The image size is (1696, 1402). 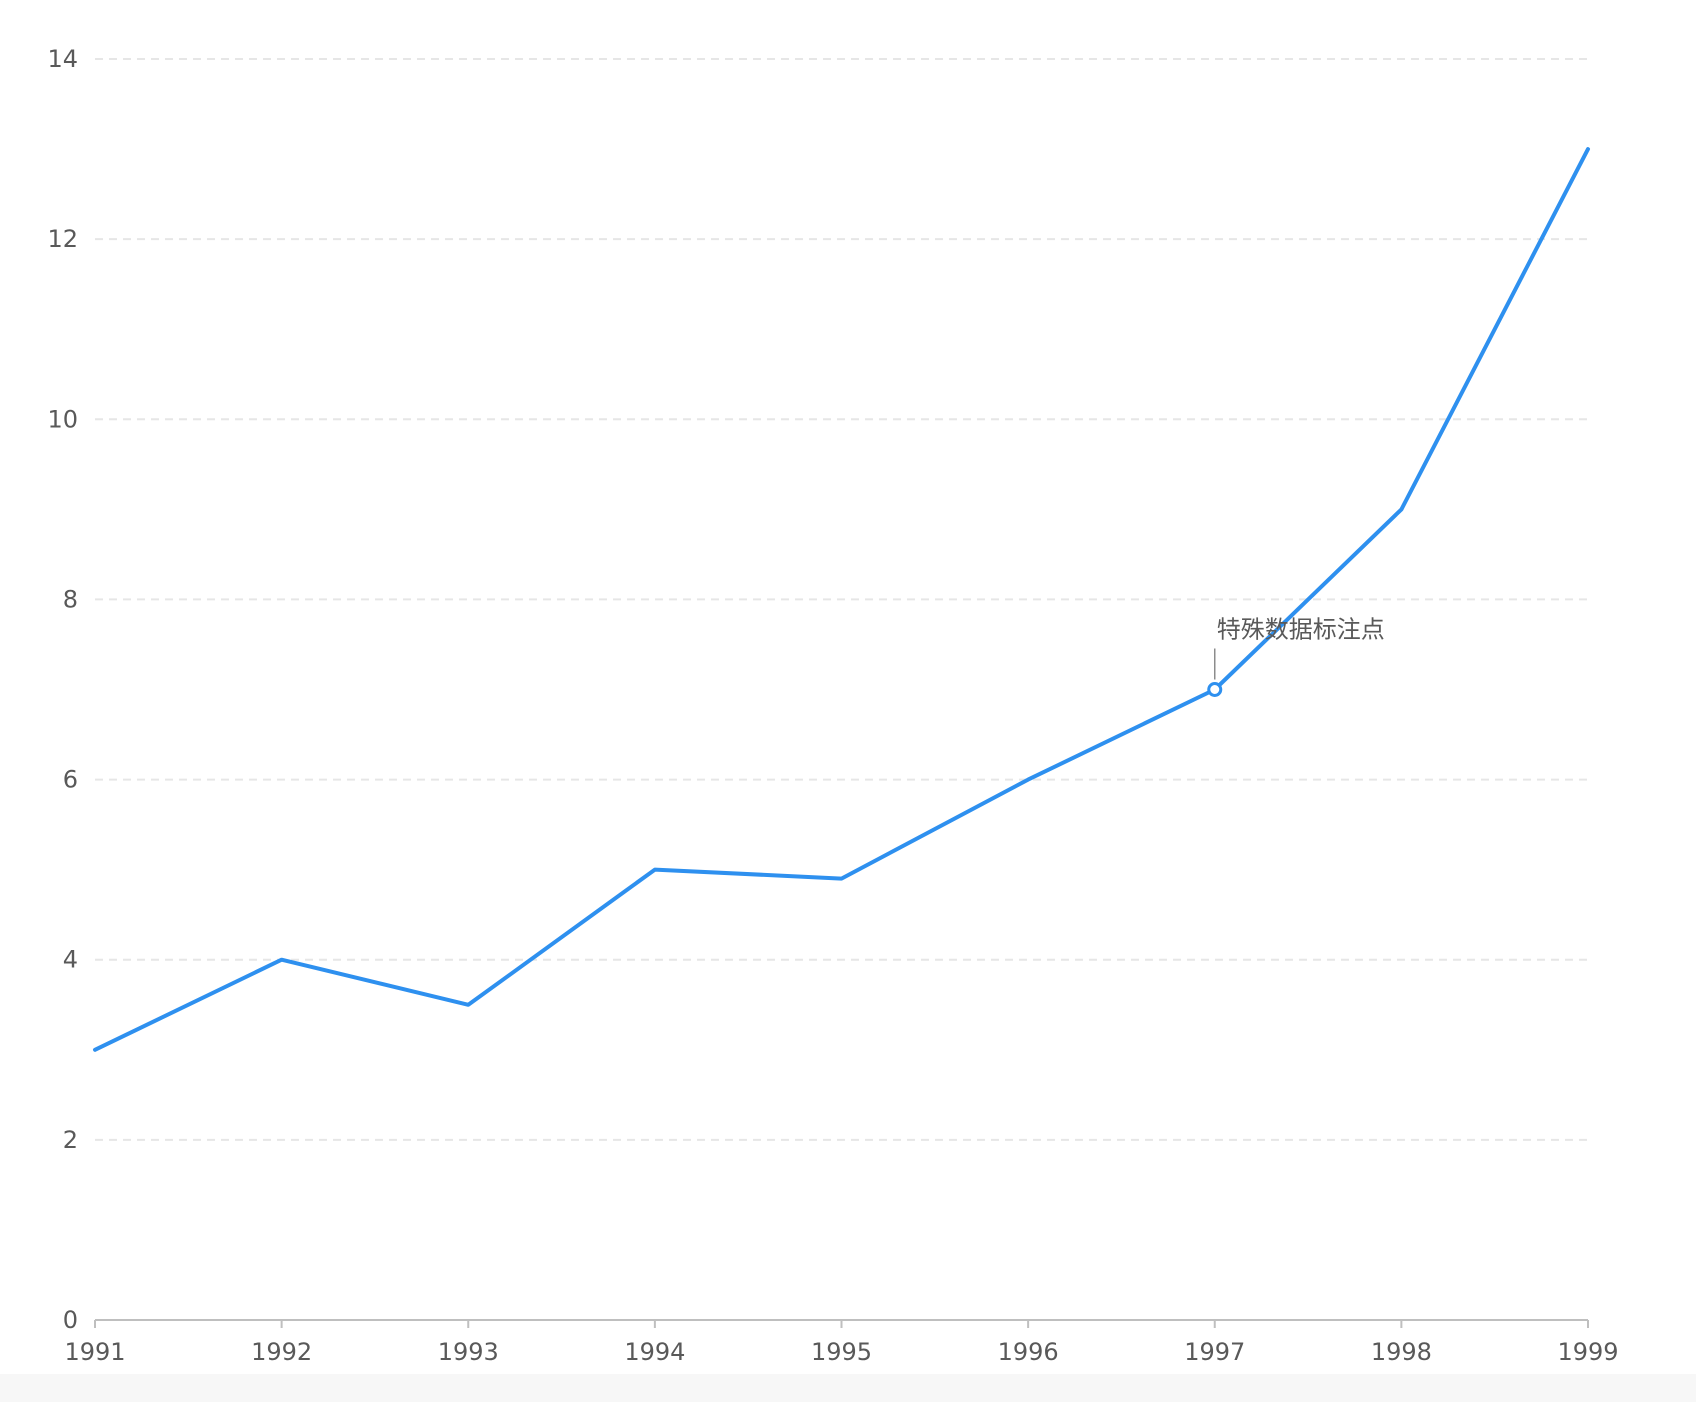 What do you see at coordinates (1214, 1352) in the screenshot?
I see `x-tick-label: 1997` at bounding box center [1214, 1352].